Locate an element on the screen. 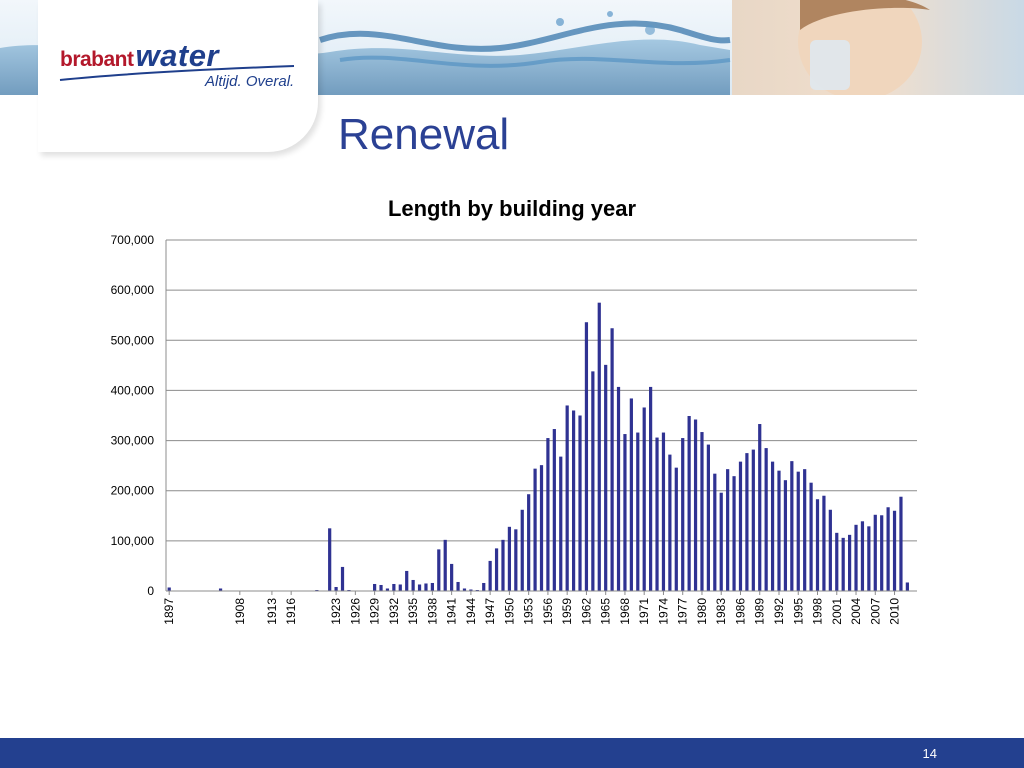 This screenshot has height=768, width=1024. brand-name-part1: brabant is located at coordinates (97, 59).